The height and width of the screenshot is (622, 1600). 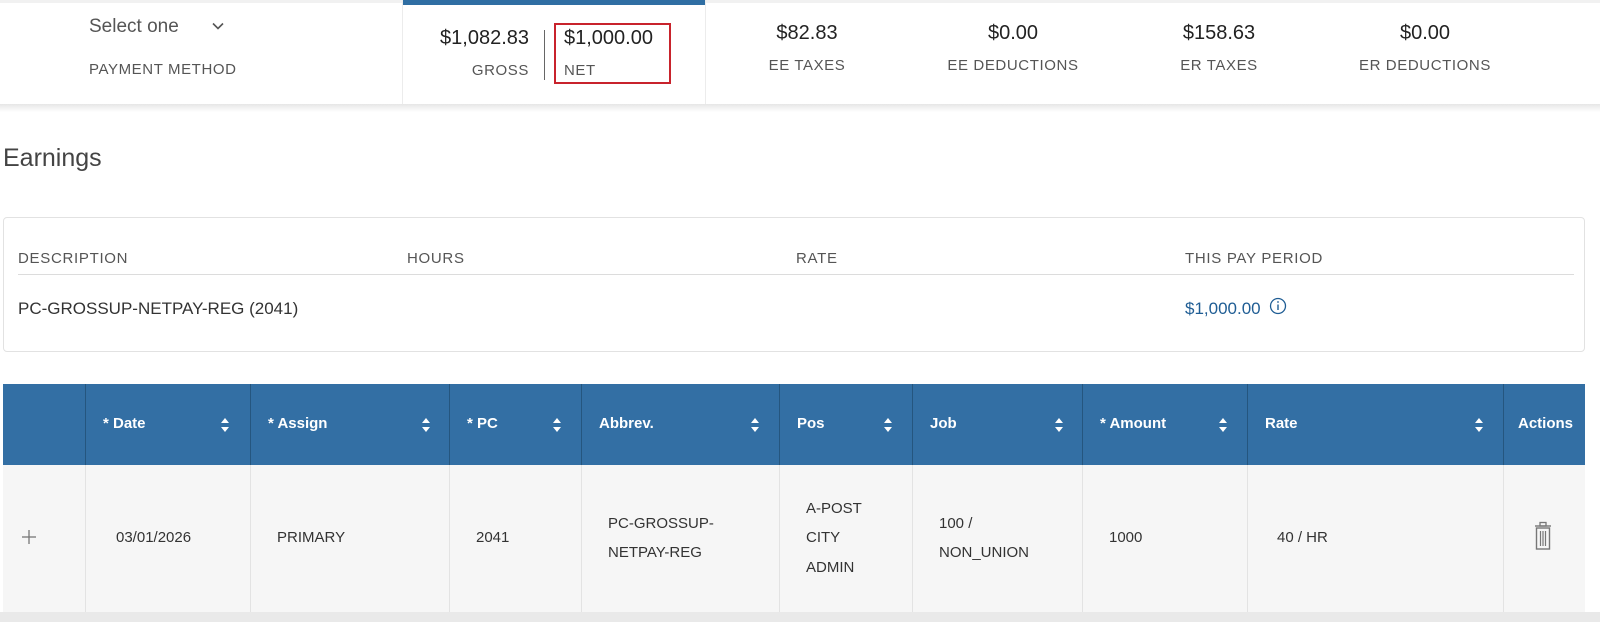 I want to click on gross-value: $1,082.83, so click(x=484, y=38).